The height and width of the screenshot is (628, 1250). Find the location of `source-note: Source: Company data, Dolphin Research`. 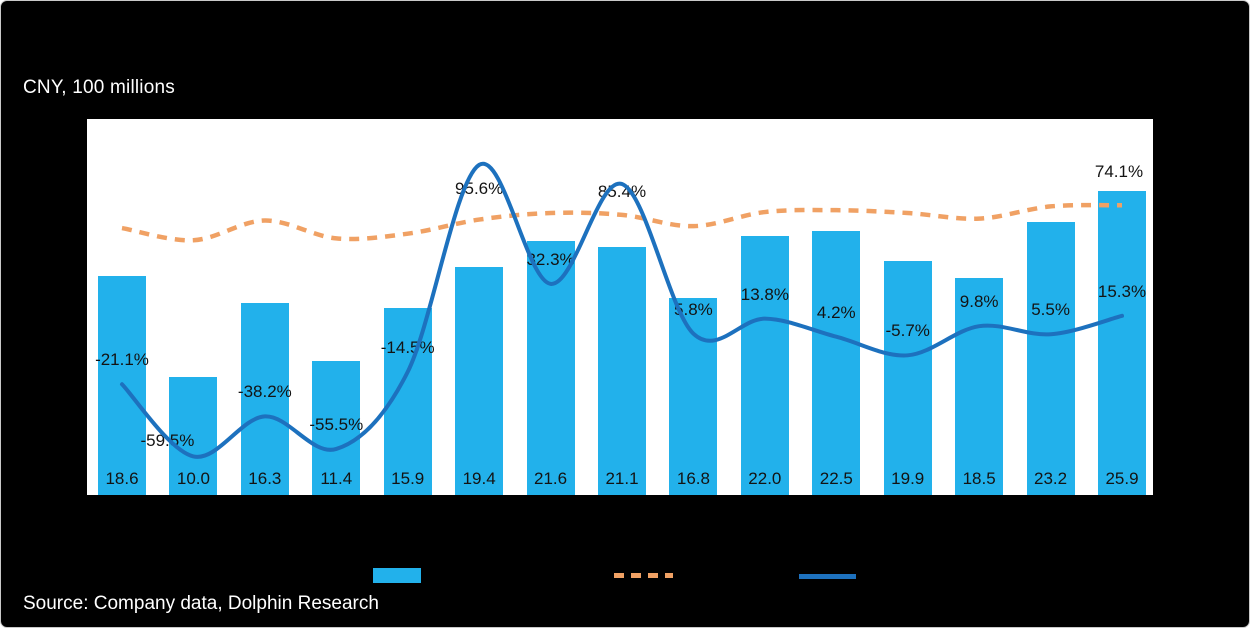

source-note: Source: Company data, Dolphin Research is located at coordinates (201, 603).